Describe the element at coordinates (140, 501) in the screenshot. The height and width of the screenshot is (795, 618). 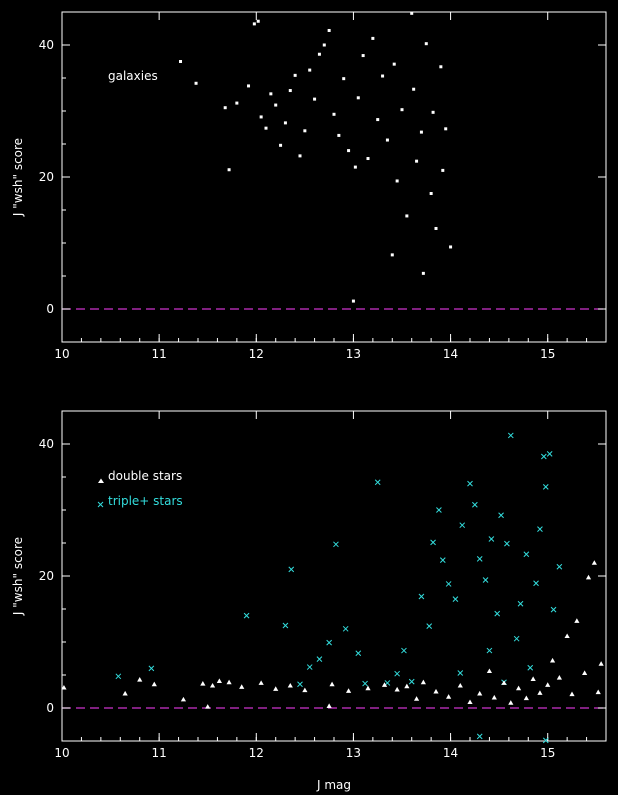
I see `legend-item-triple-stars: triple+ stars` at that location.